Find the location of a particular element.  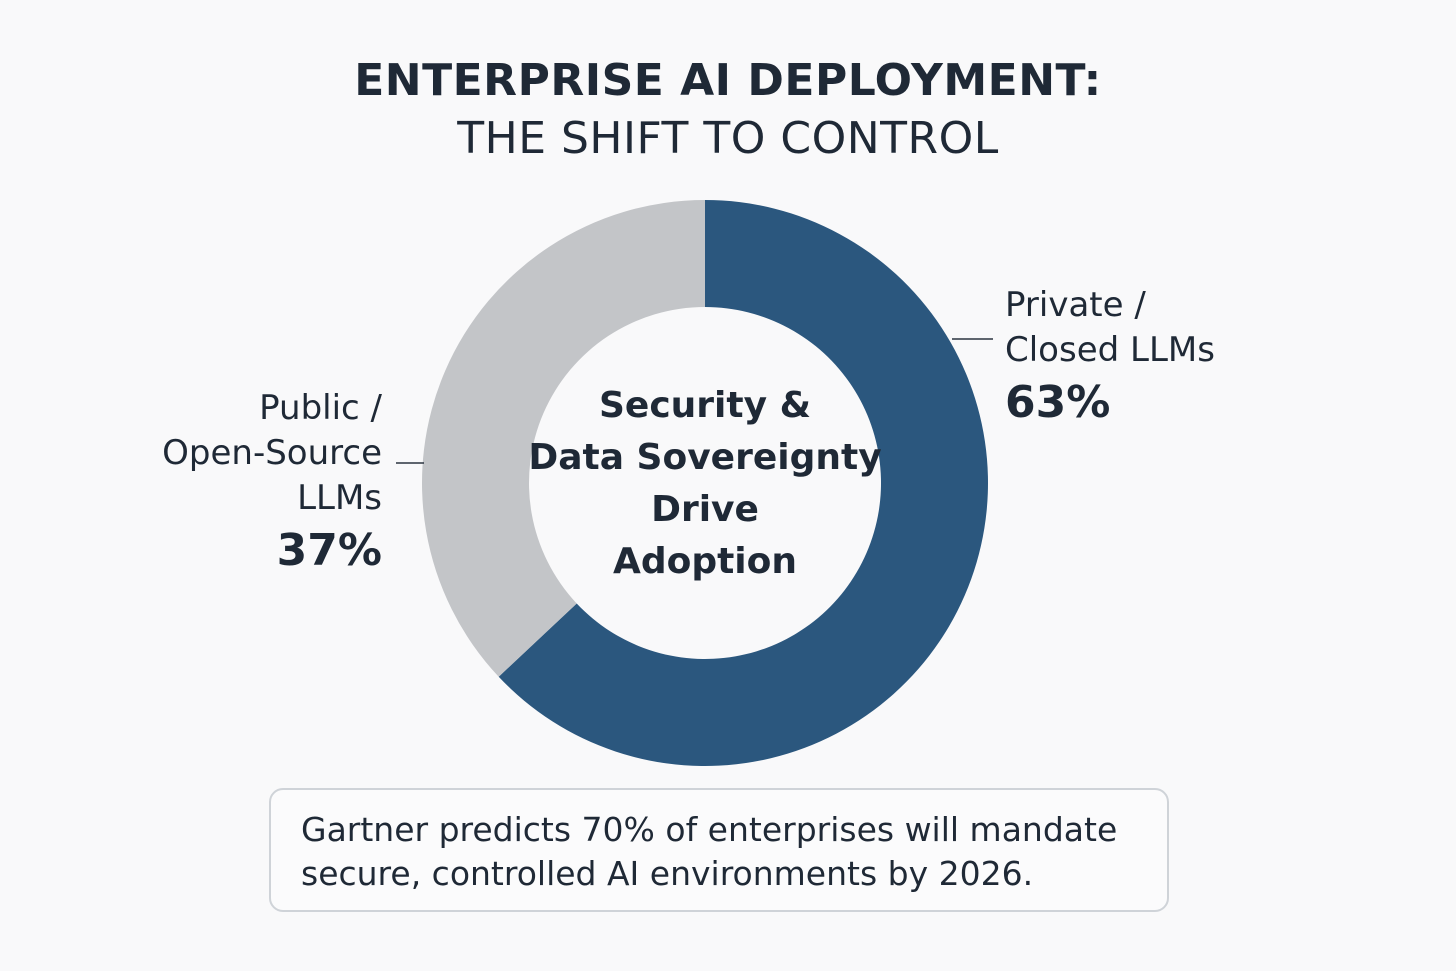

donut-slice-public-open-source is located at coordinates (563, 438).